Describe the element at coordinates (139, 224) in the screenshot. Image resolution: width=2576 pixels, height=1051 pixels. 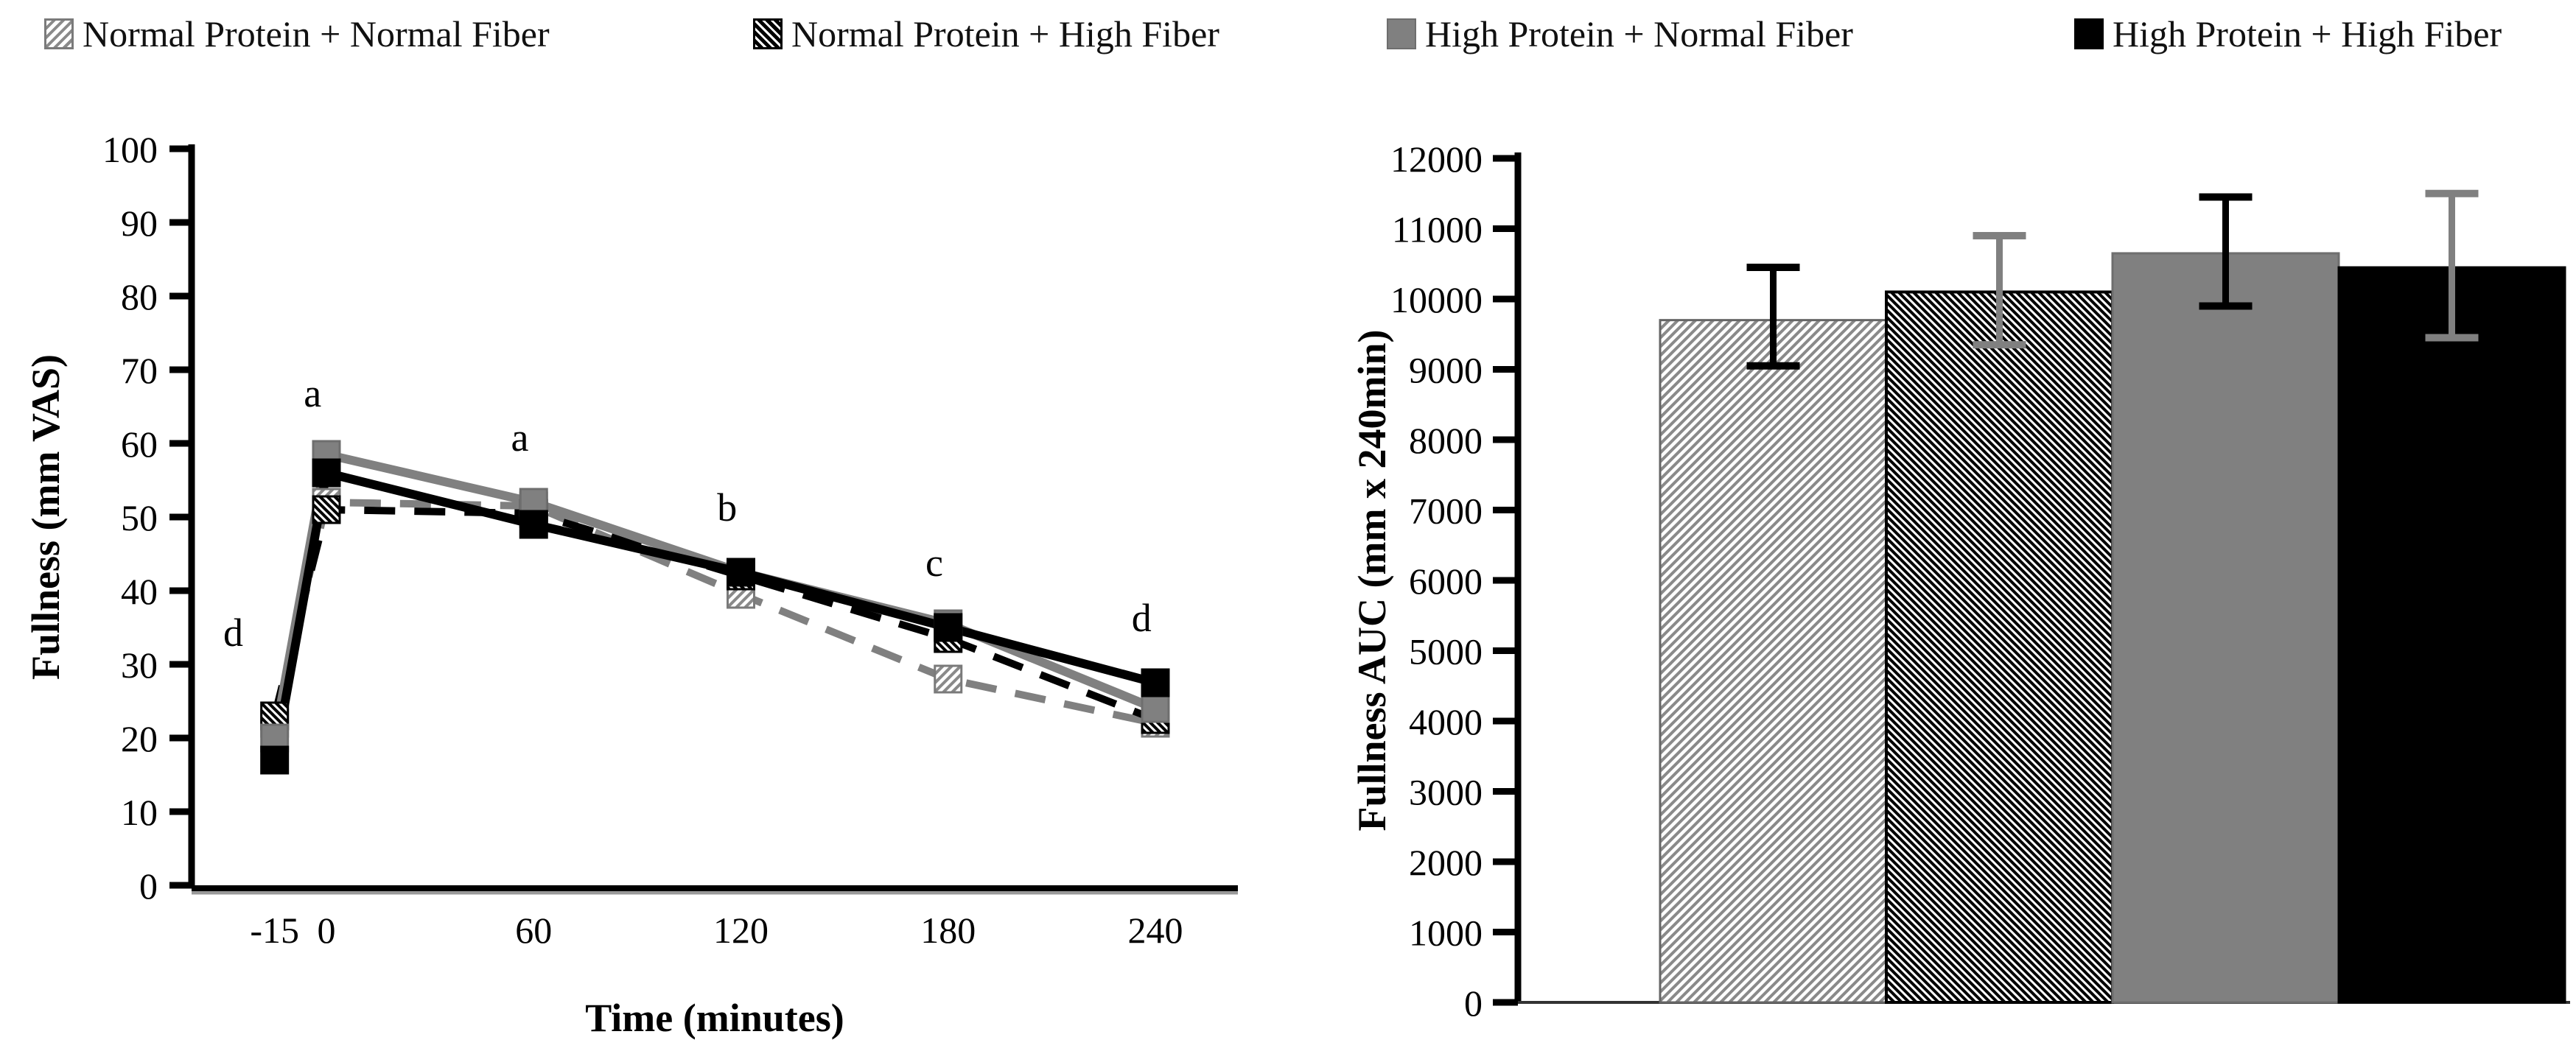
I see `y-tick-label: 90` at that location.